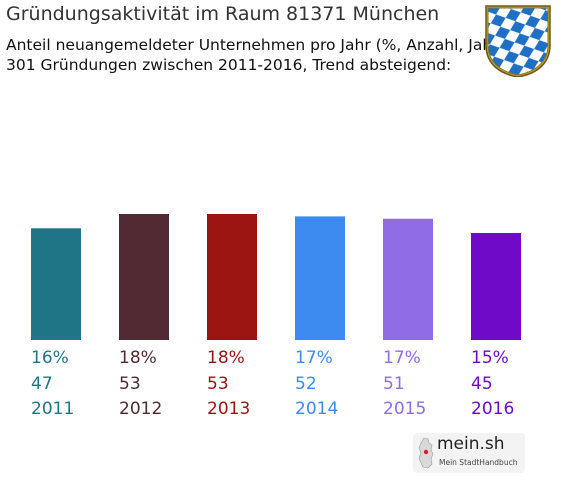 This screenshot has width=562, height=482. I want to click on year-label-2015: 2015, so click(404, 409).